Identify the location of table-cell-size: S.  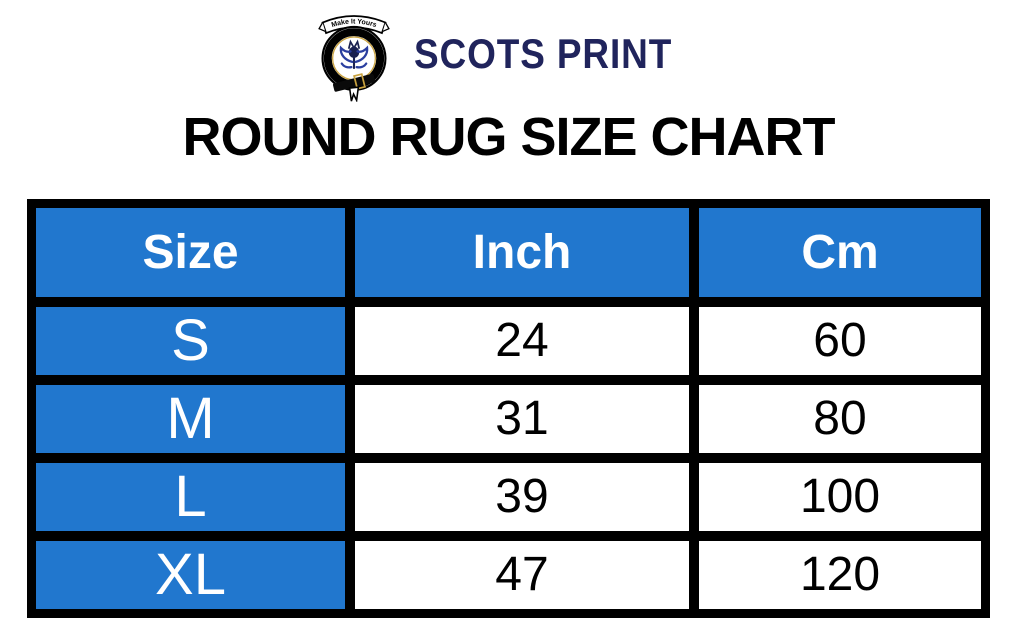
(190, 341).